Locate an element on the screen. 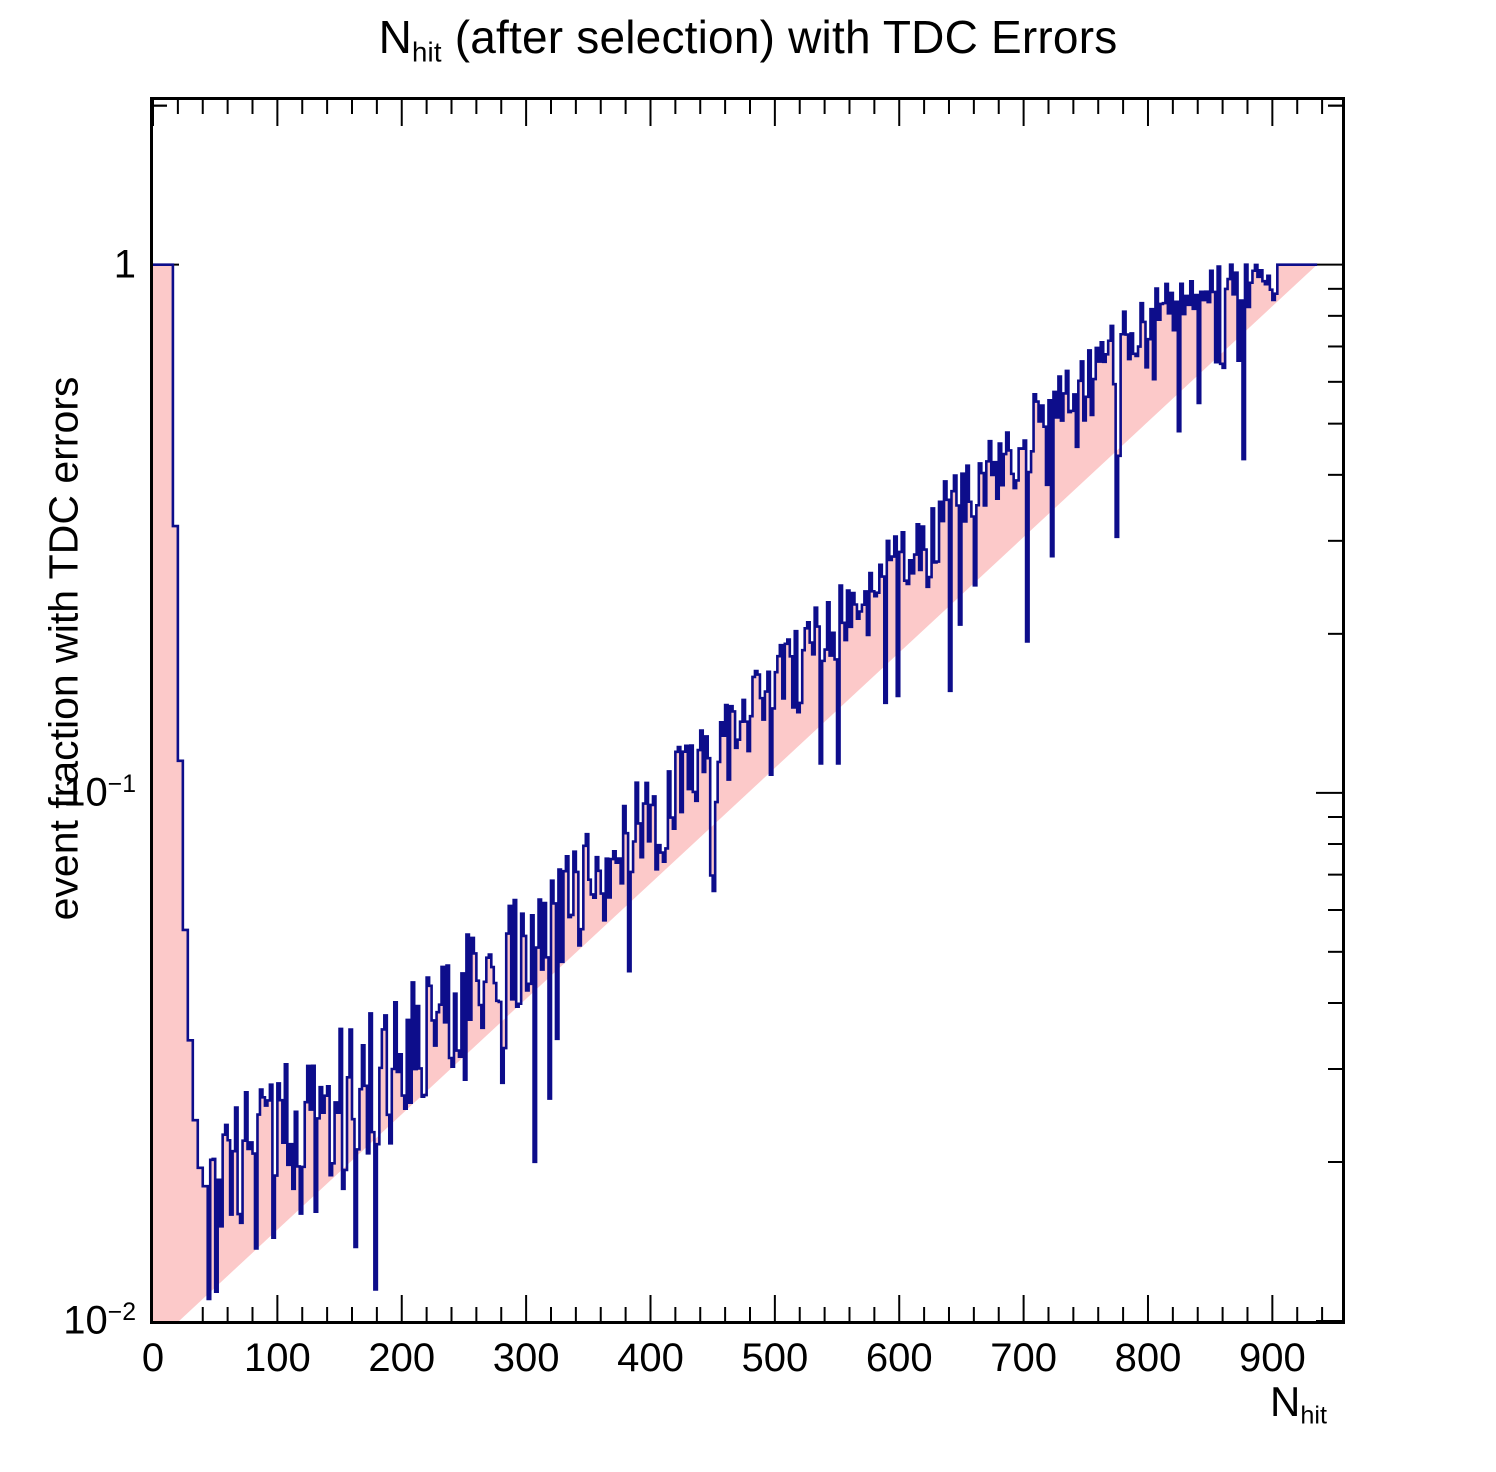  y-tick-label-2: 10⁻² is located at coordinates (99, 1320).